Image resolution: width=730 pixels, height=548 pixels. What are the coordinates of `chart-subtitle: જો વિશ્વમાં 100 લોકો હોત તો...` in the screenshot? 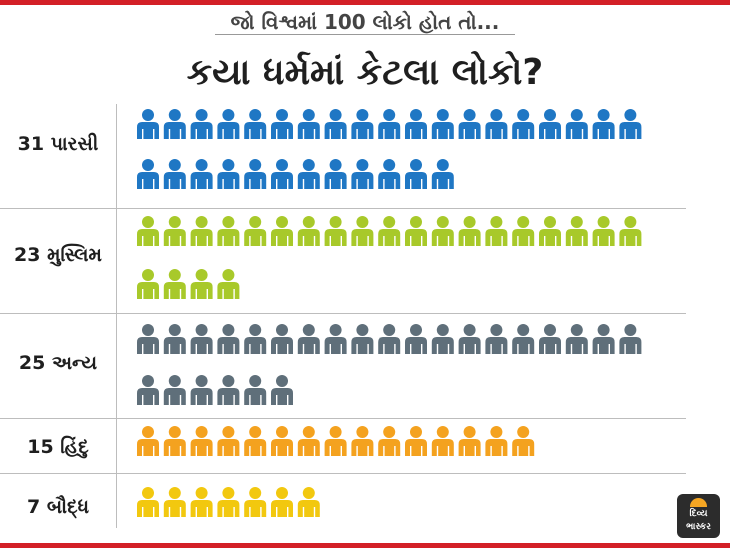 It's located at (365, 22).